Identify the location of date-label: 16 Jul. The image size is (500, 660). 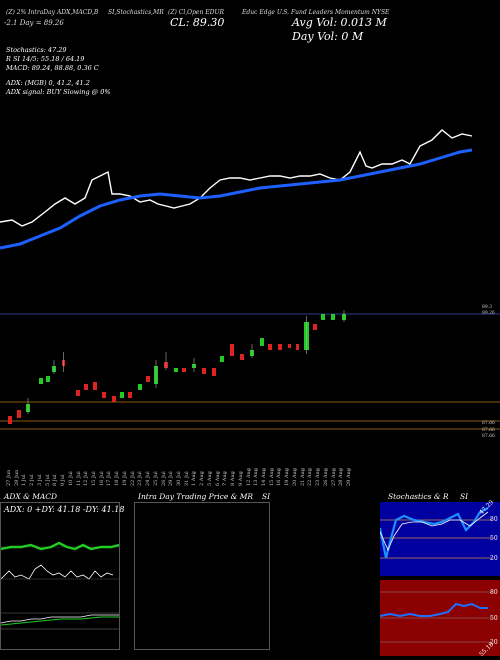
(101, 478).